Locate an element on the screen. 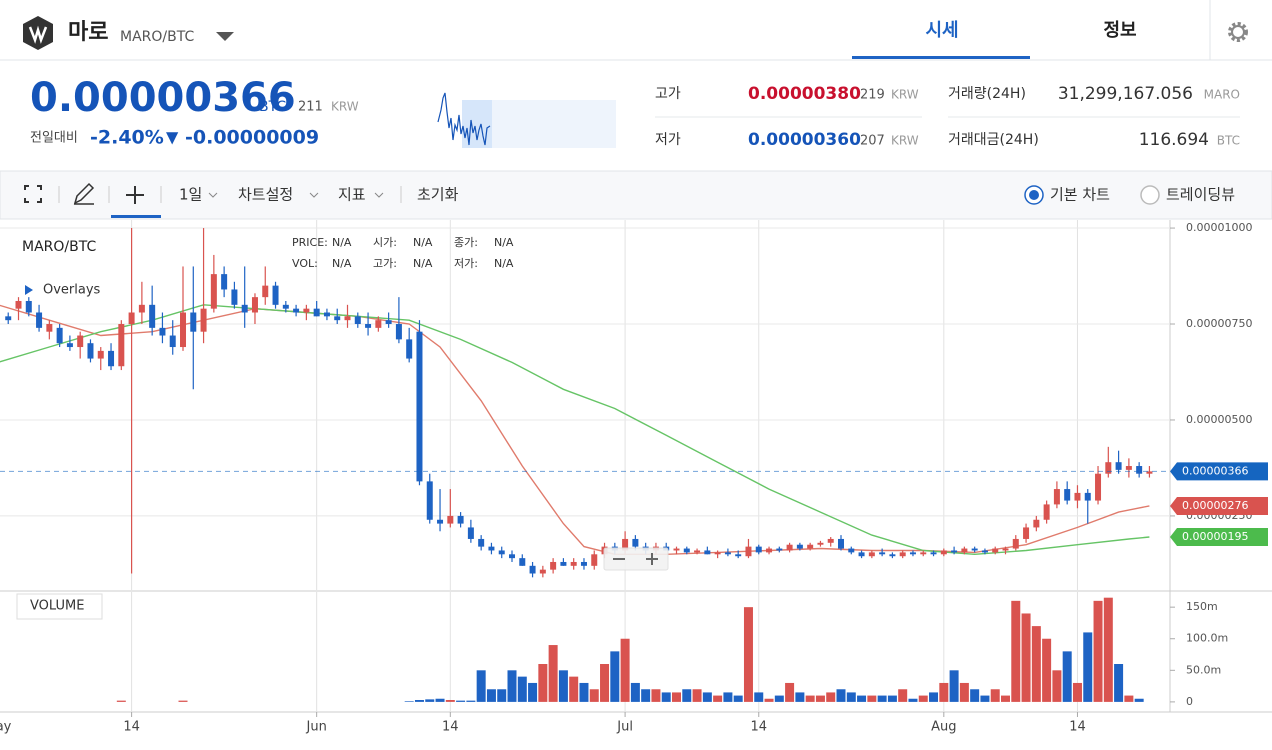 This screenshot has height=750, width=1272. radio-dot is located at coordinates (1034, 195).